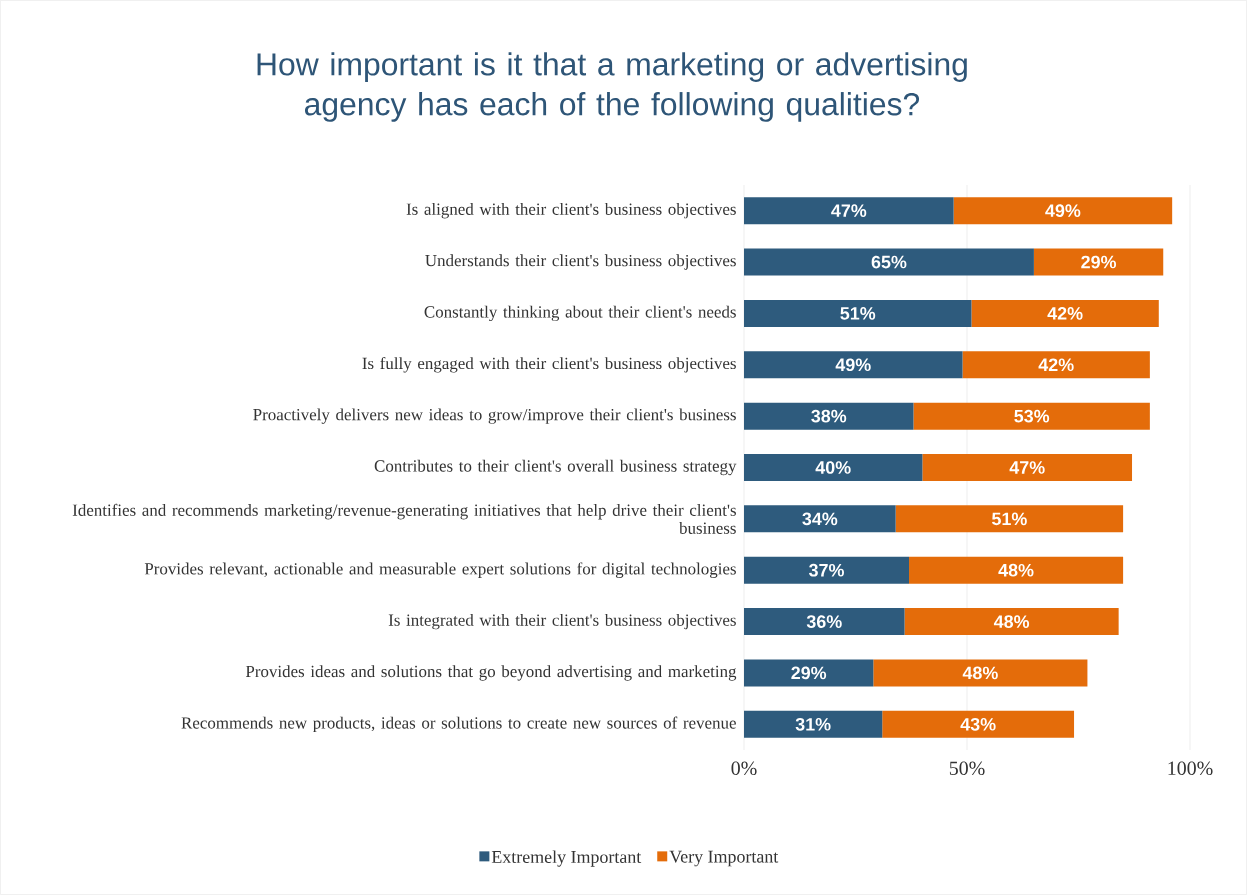  I want to click on y-tick-label: Provides relevant, actionable and measurable expert solutions for digital technologies, so click(440, 570).